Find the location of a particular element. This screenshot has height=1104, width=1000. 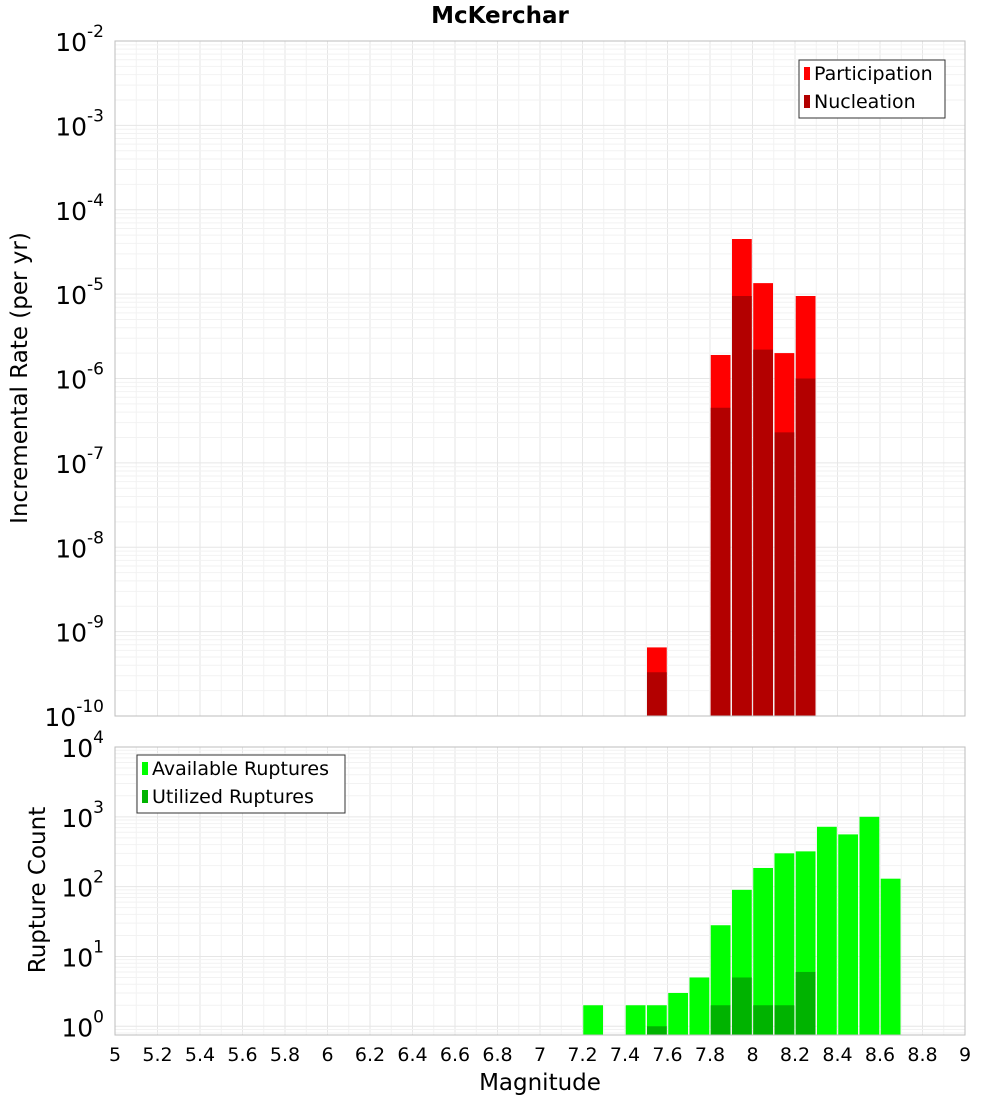

y-tick-label: 10⁻⁹ is located at coordinates (79, 630).